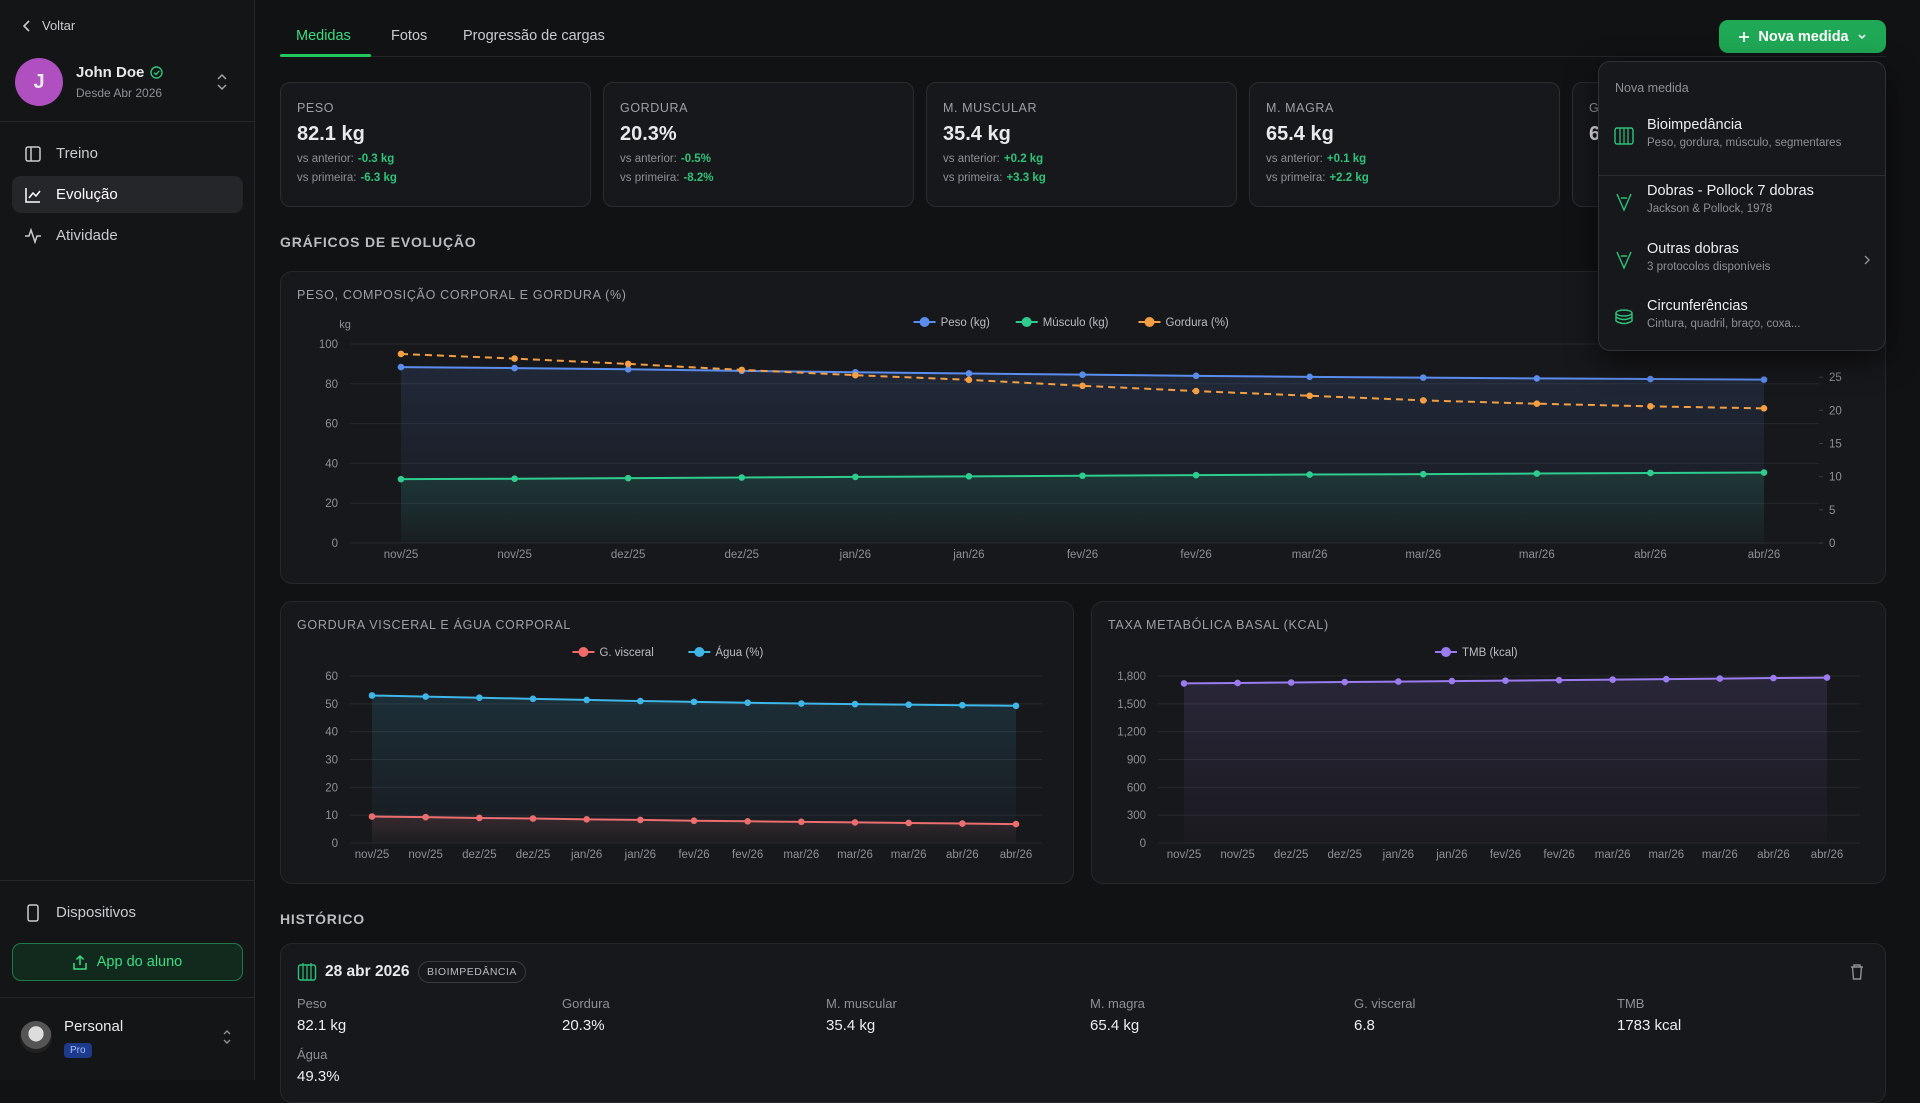 This screenshot has width=1920, height=1103. I want to click on card-delta: vs anterior: -0.3 kg, so click(435, 159).